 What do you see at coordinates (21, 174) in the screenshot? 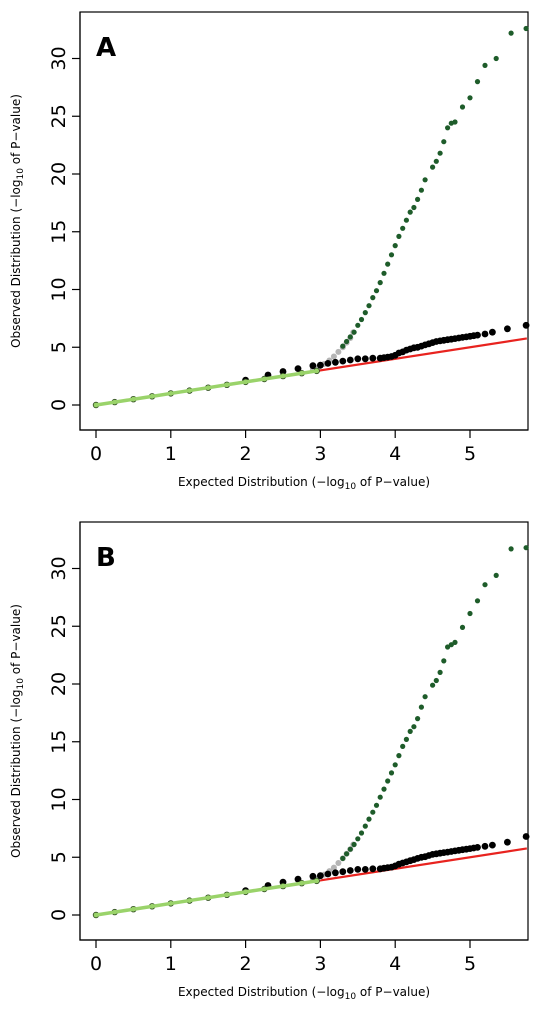
I see `y-axis-title-subscript: 10` at bounding box center [21, 174].